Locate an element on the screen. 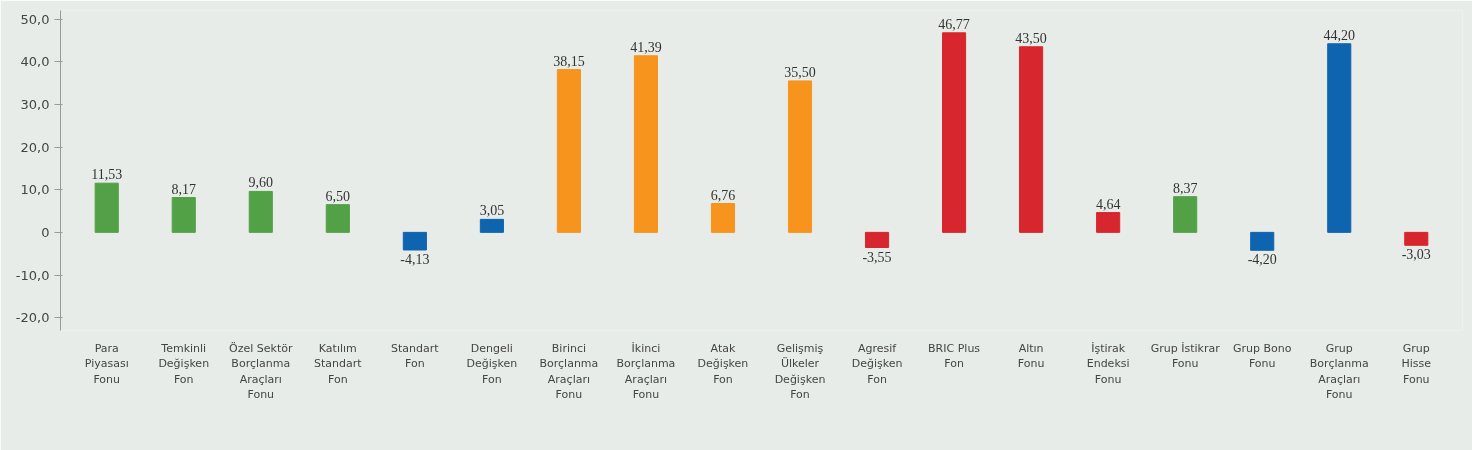 The image size is (1472, 450). data-label: 35,50 is located at coordinates (800, 72).